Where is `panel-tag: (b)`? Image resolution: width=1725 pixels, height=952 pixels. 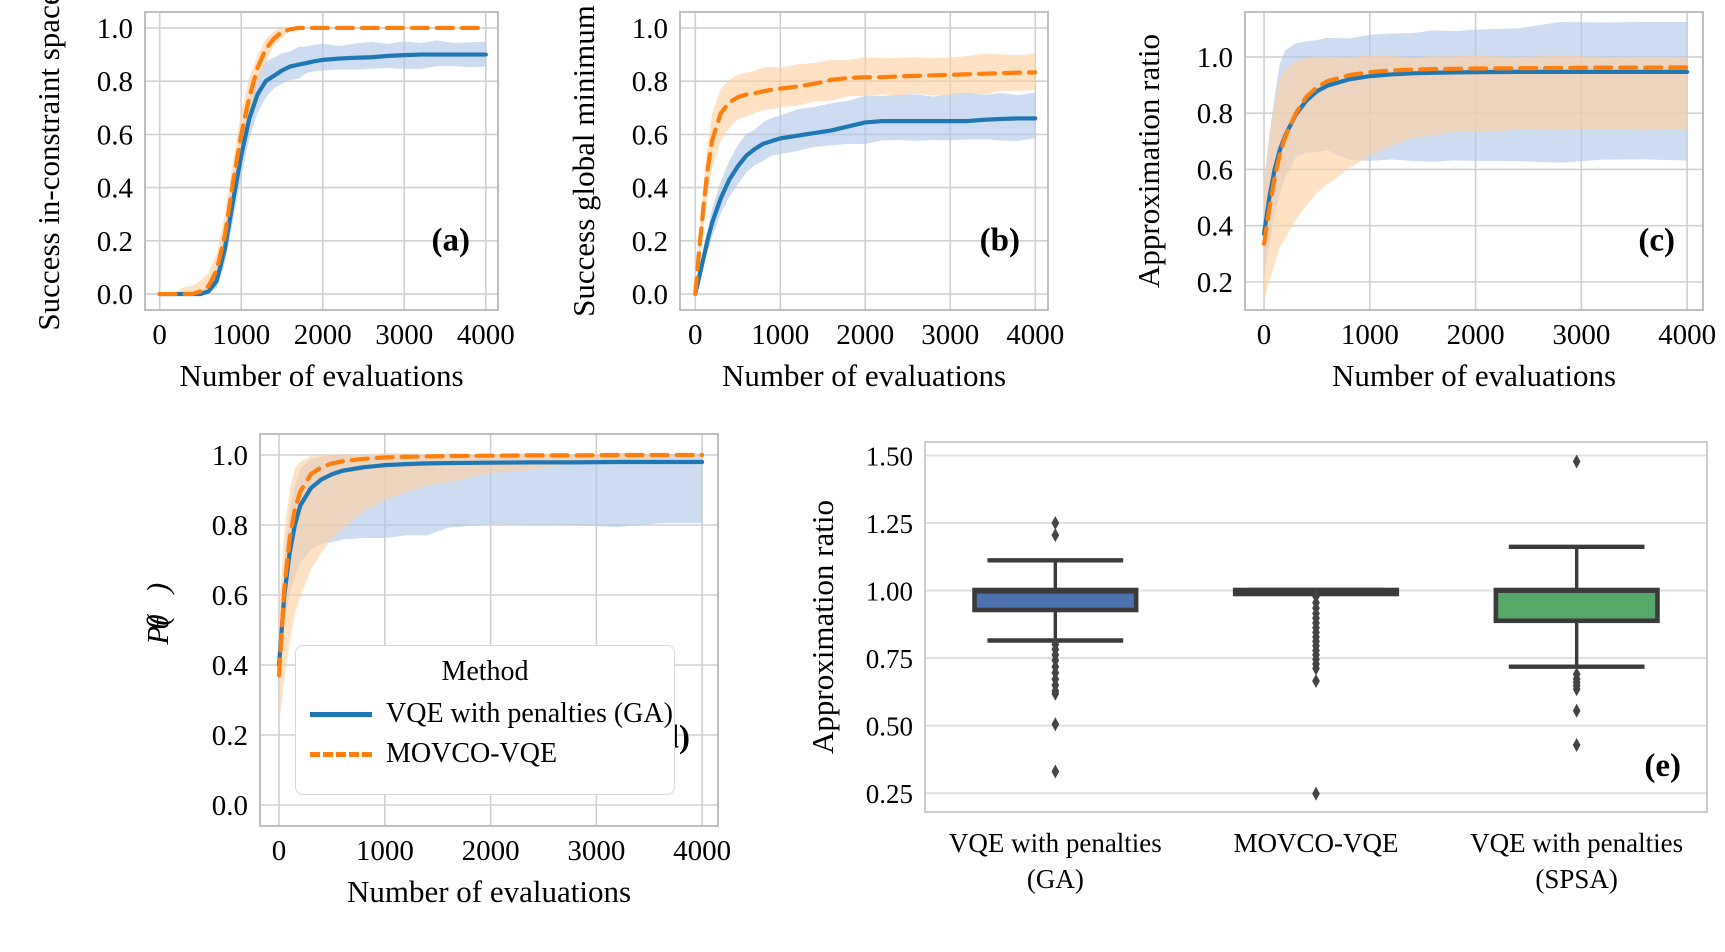 panel-tag: (b) is located at coordinates (1000, 240).